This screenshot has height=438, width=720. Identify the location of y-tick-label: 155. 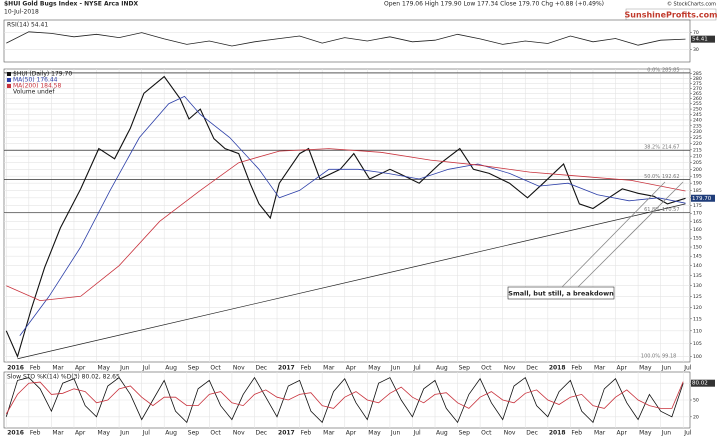
(697, 239).